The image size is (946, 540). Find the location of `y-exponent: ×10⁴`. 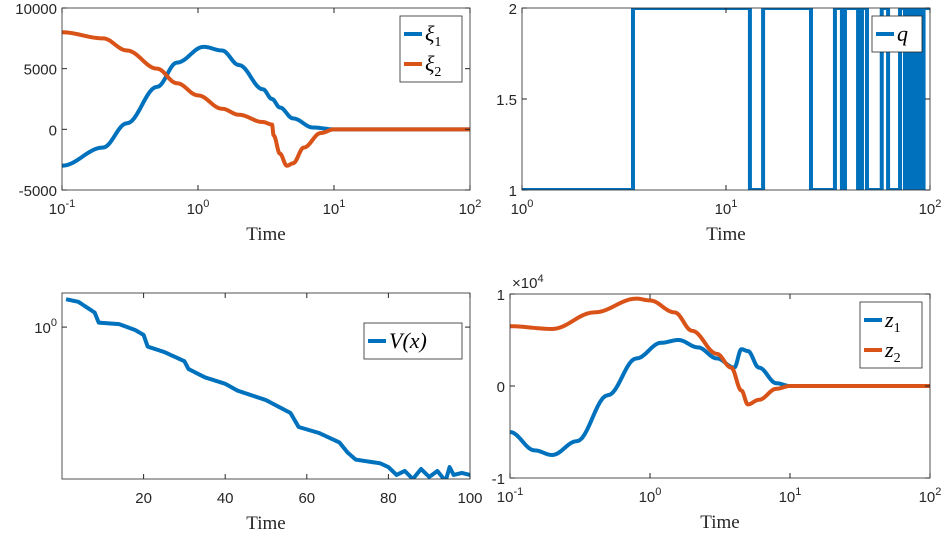

y-exponent: ×10⁴ is located at coordinates (528, 282).